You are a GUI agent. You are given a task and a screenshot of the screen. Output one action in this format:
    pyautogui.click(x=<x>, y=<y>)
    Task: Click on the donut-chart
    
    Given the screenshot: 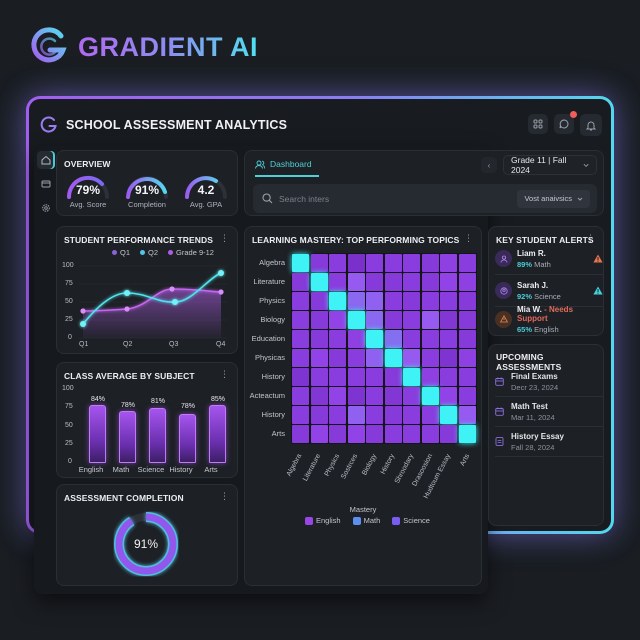 What is the action you would take?
    pyautogui.click(x=146, y=544)
    